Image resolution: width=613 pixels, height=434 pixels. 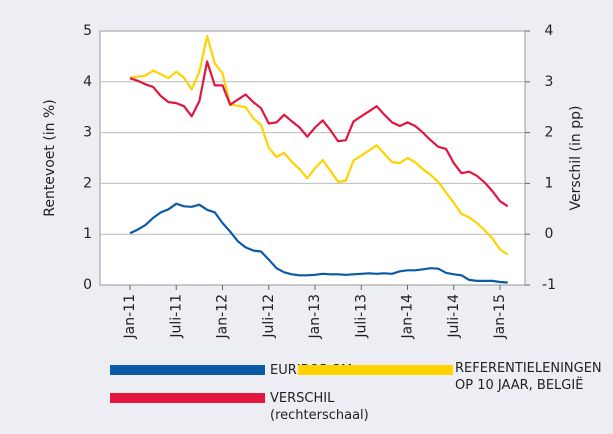 I want to click on x-tick-label: Jan-14, so click(x=408, y=317).